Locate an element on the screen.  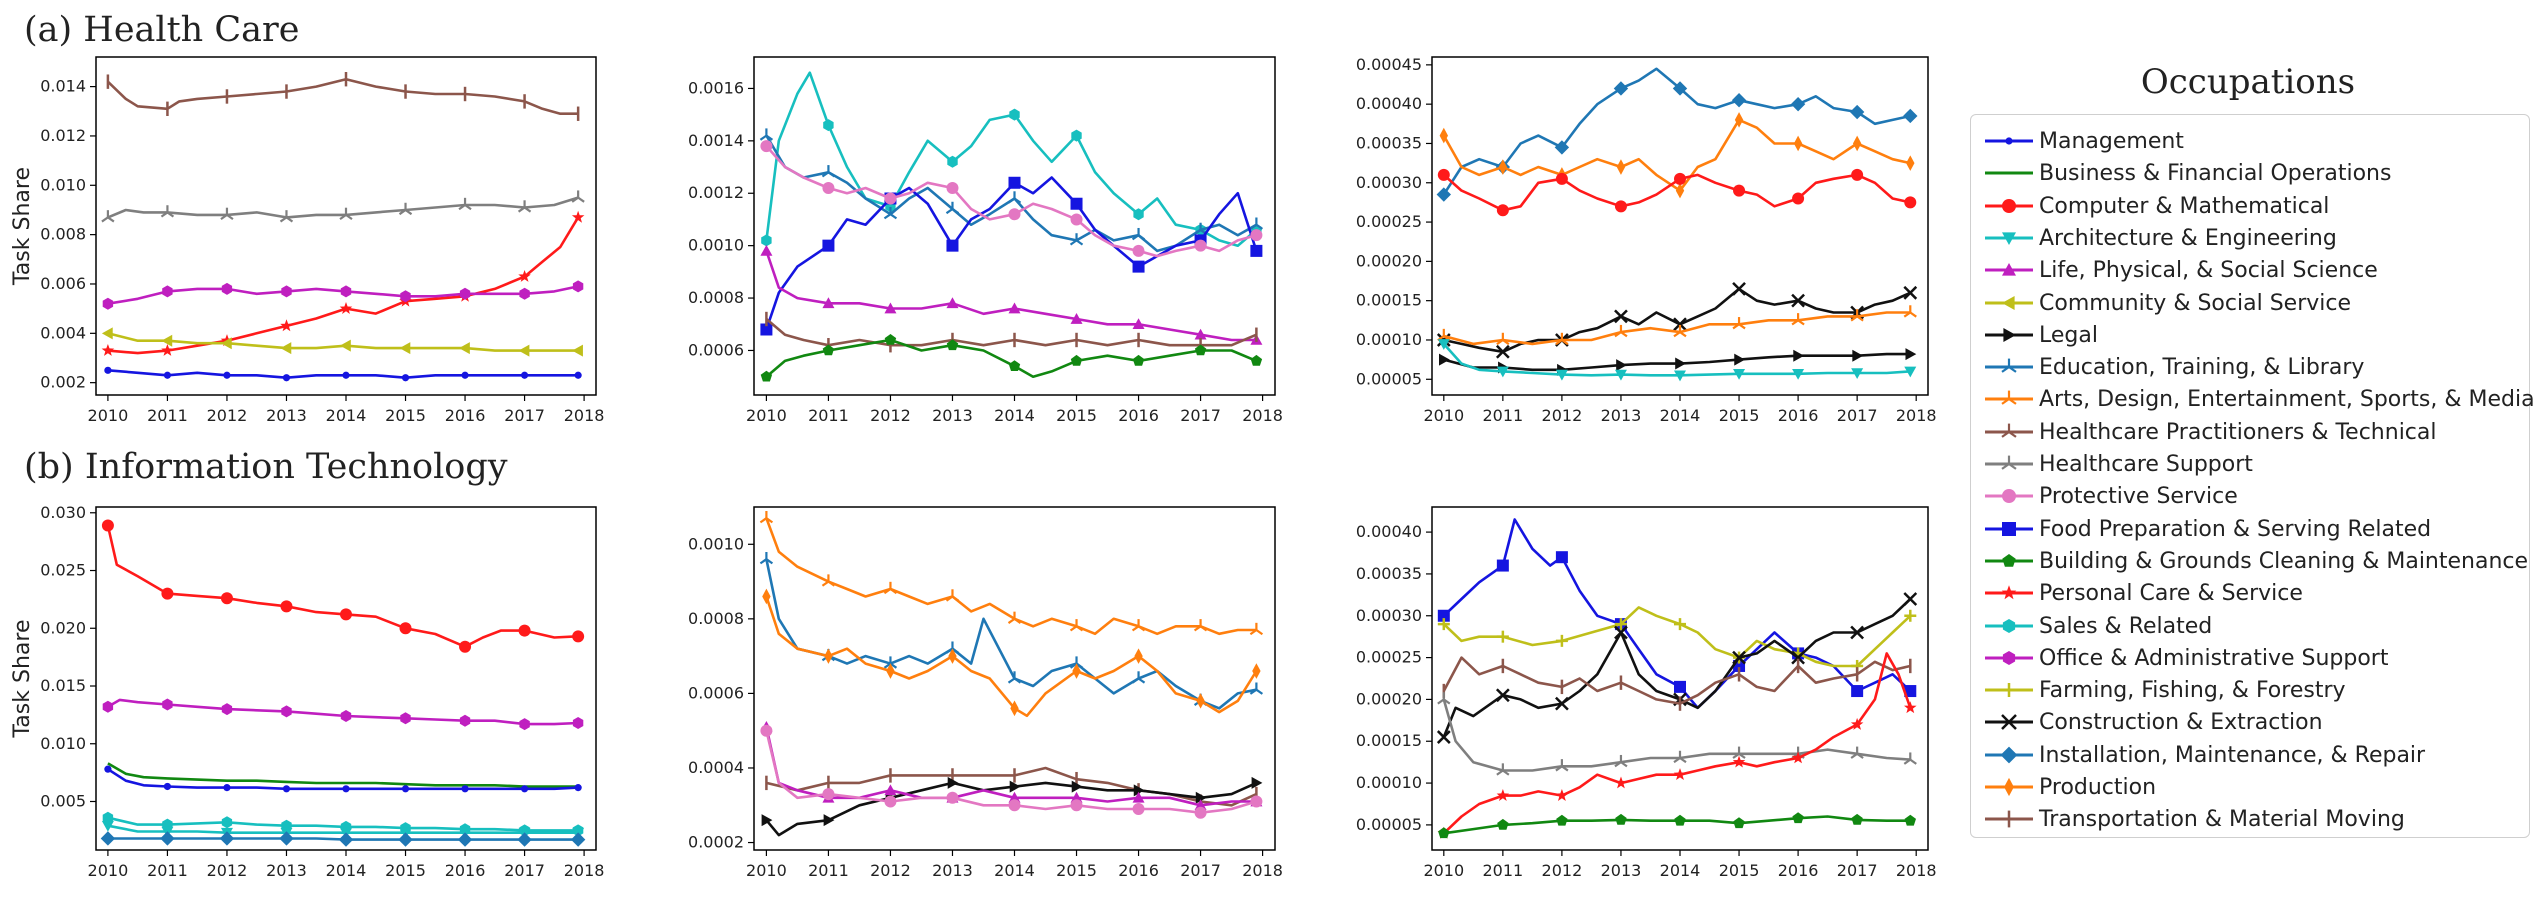
x-tick-label: 2012 is located at coordinates (1562, 870).